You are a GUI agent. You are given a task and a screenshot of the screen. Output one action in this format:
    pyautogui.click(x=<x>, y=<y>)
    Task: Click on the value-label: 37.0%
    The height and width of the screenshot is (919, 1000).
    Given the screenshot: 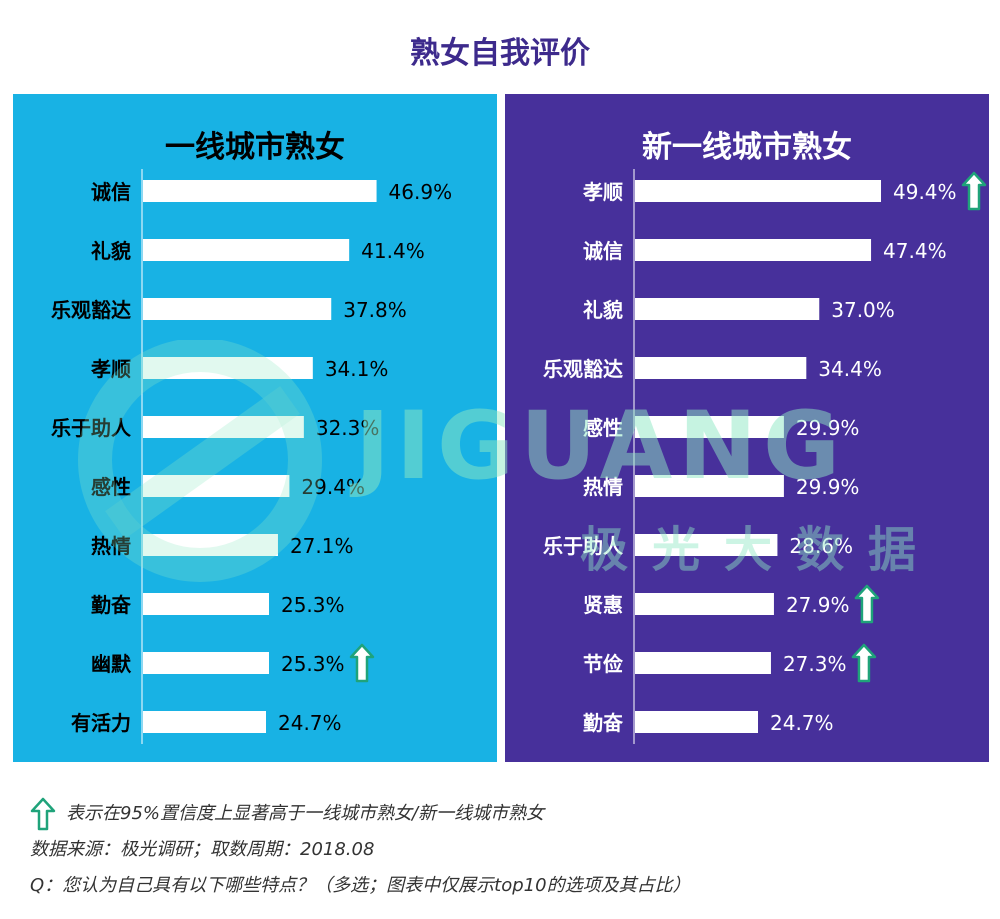 What is the action you would take?
    pyautogui.click(x=863, y=310)
    